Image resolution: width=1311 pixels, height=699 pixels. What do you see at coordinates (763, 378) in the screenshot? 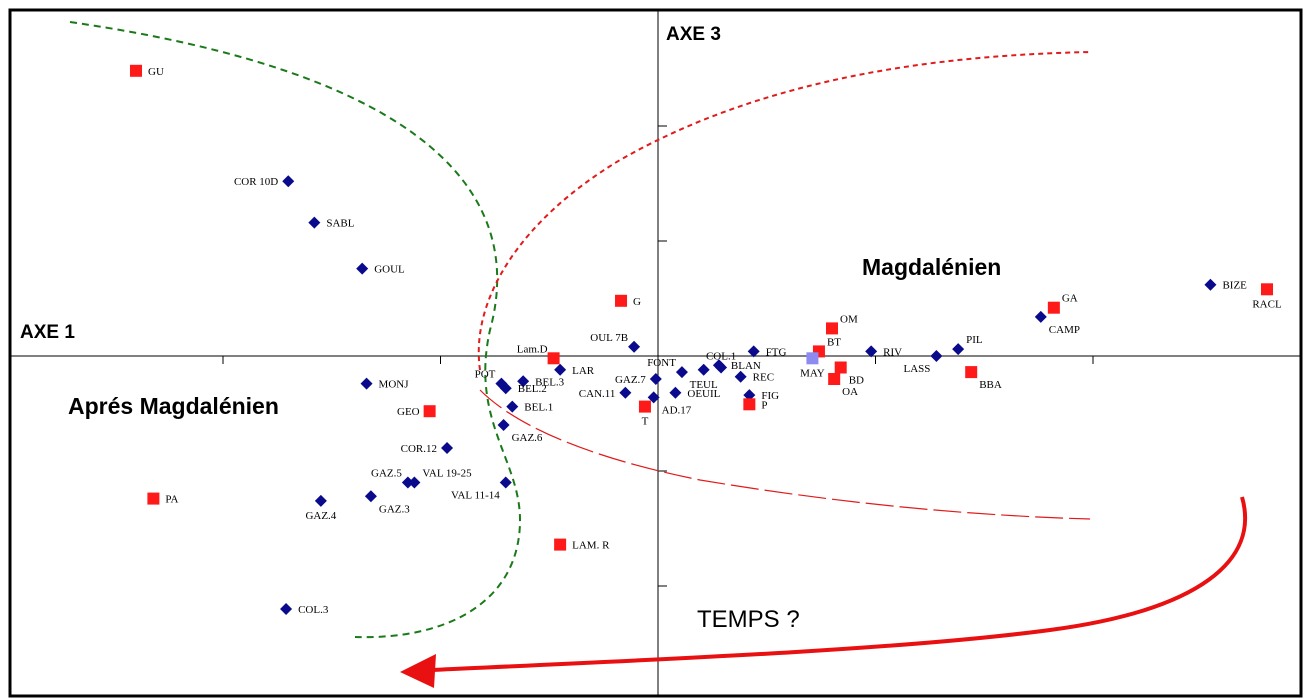
I see `point-label: REC` at bounding box center [763, 378].